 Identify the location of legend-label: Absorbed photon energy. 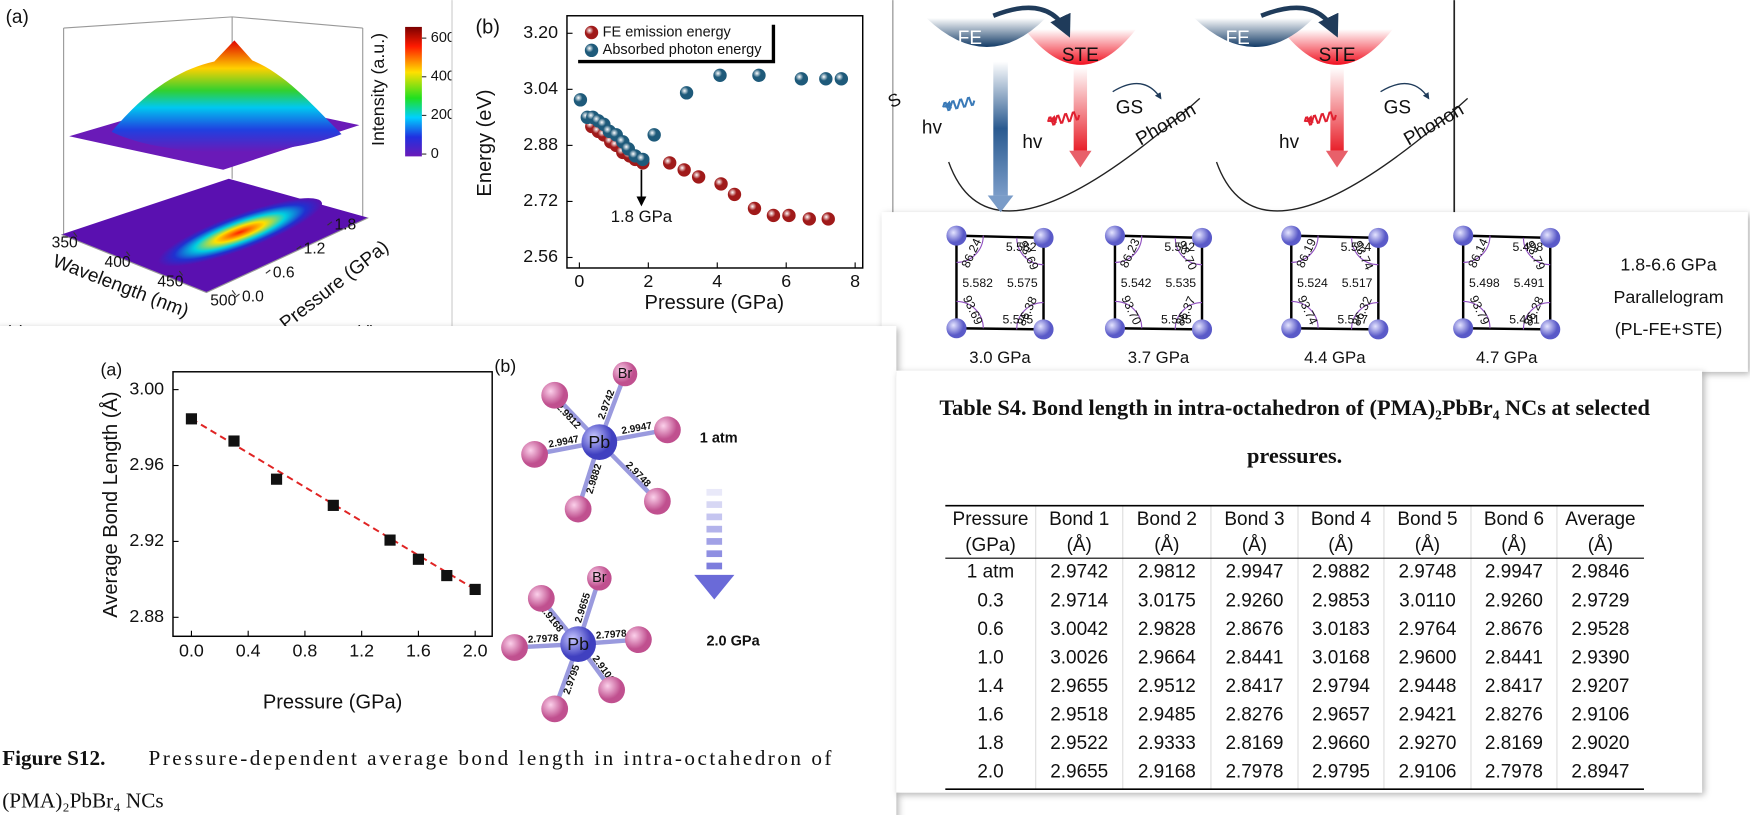
(683, 50).